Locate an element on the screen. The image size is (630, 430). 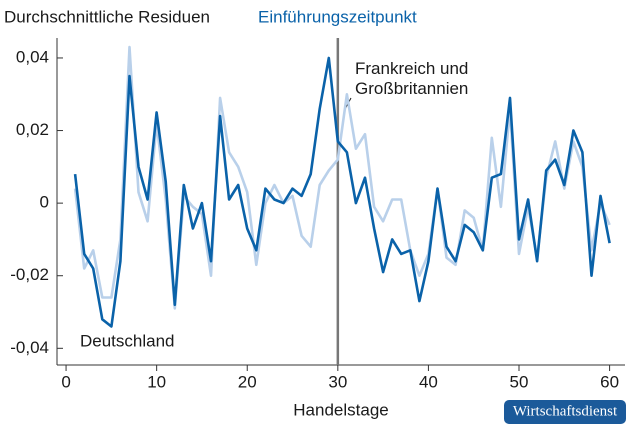
x-tick-label: 60 is located at coordinates (609, 381).